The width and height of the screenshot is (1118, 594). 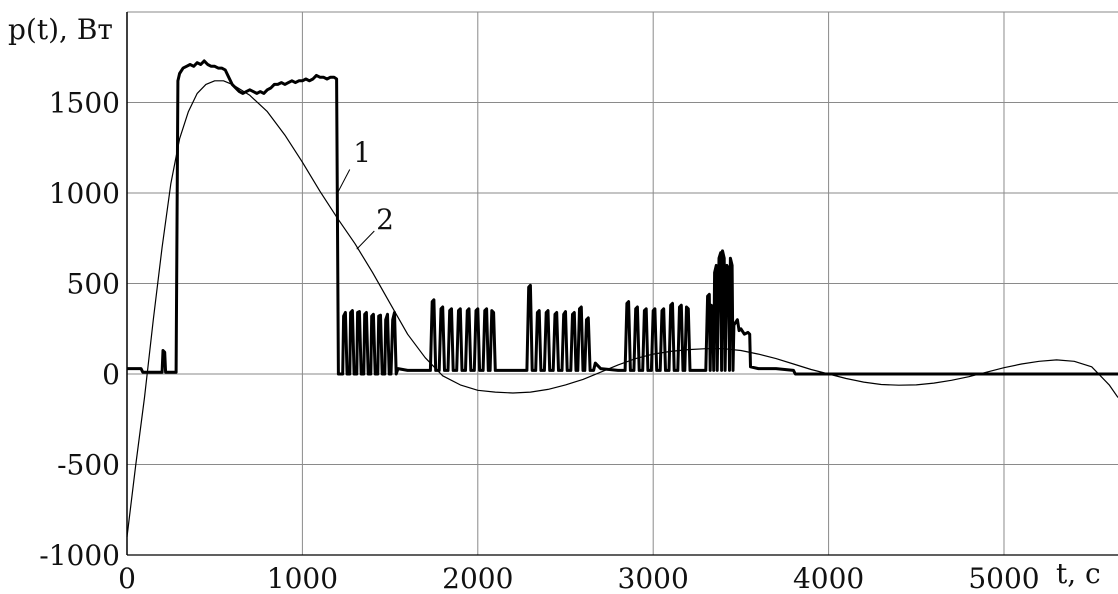 What do you see at coordinates (111, 374) in the screenshot?
I see `y-tick-label: 0` at bounding box center [111, 374].